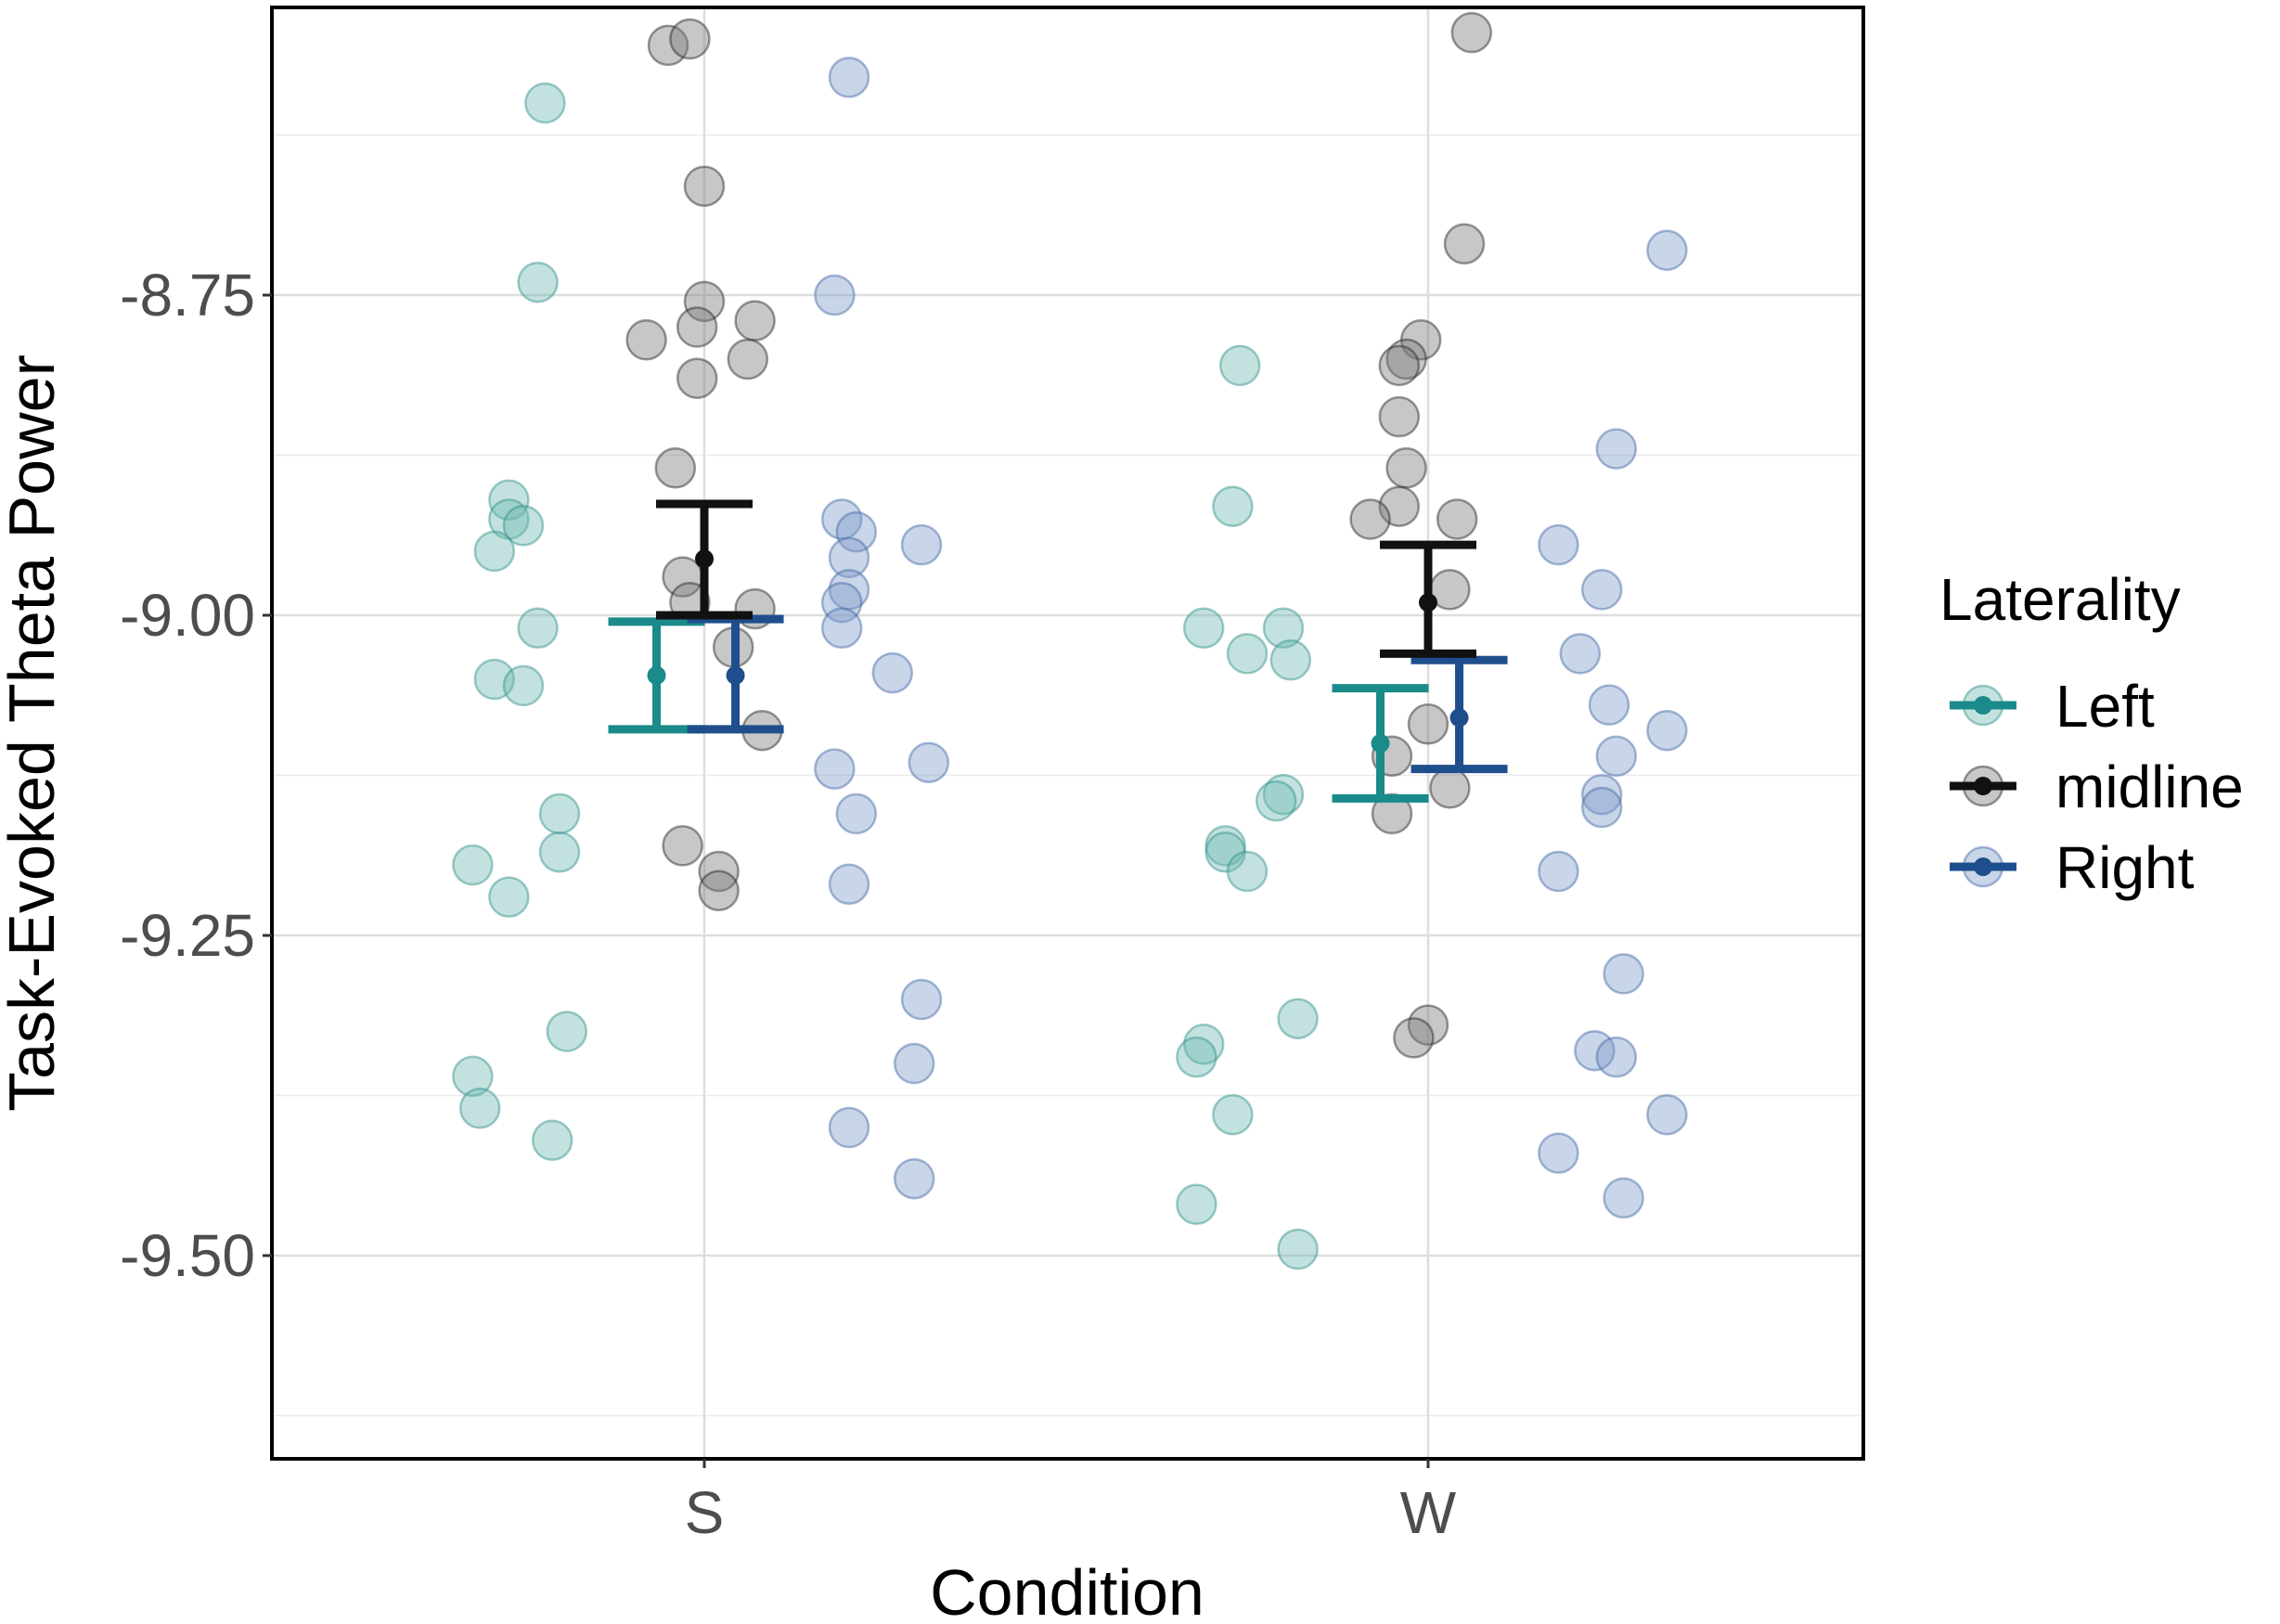 The height and width of the screenshot is (1624, 2280). Describe the element at coordinates (1058, 651) in the screenshot. I see `mean-errorbars` at that location.